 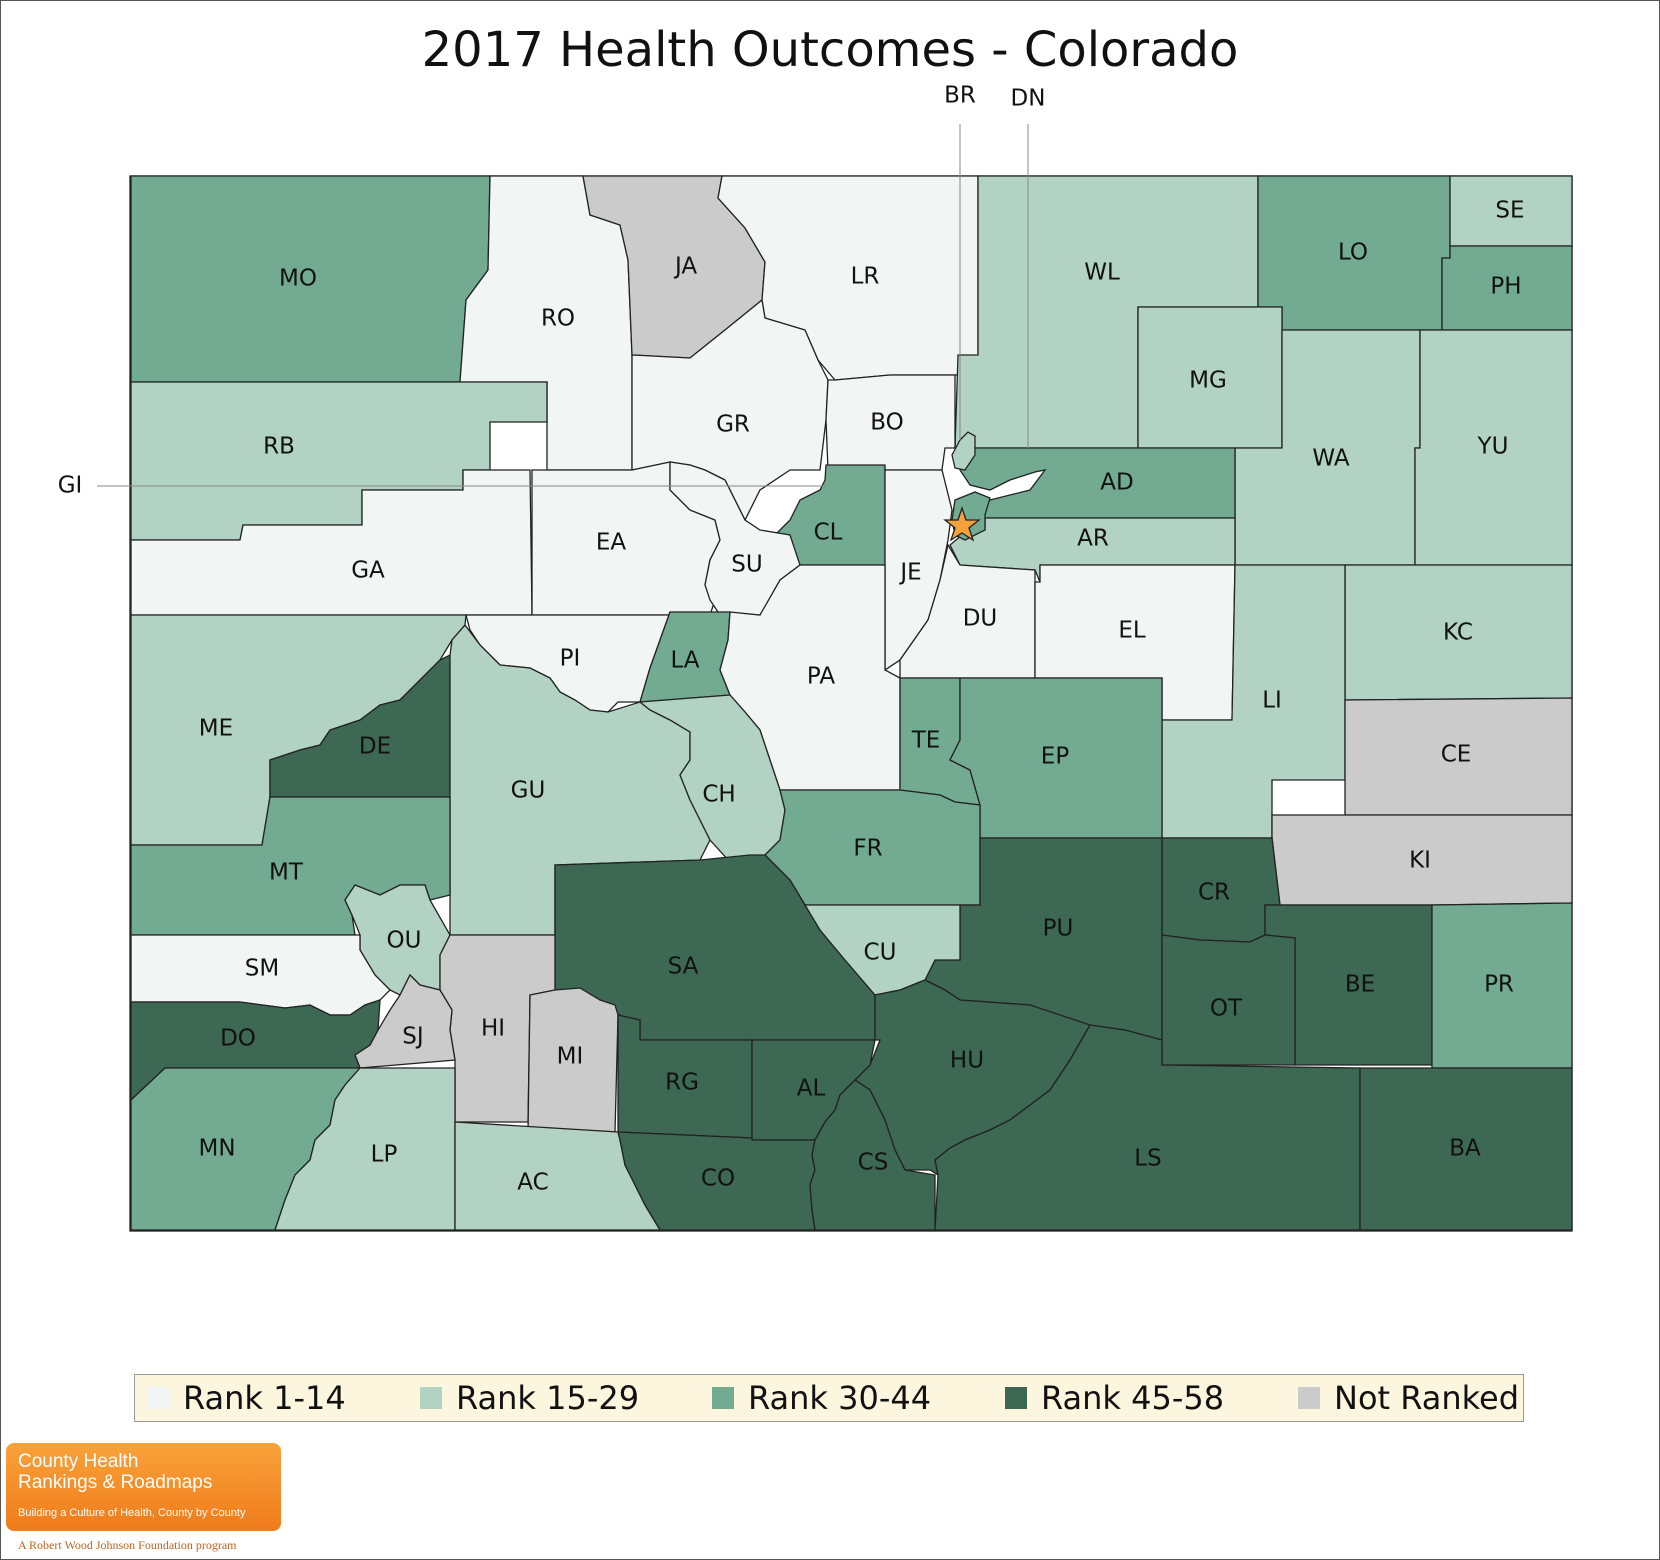 I want to click on county-label-GR: GR, so click(x=733, y=425).